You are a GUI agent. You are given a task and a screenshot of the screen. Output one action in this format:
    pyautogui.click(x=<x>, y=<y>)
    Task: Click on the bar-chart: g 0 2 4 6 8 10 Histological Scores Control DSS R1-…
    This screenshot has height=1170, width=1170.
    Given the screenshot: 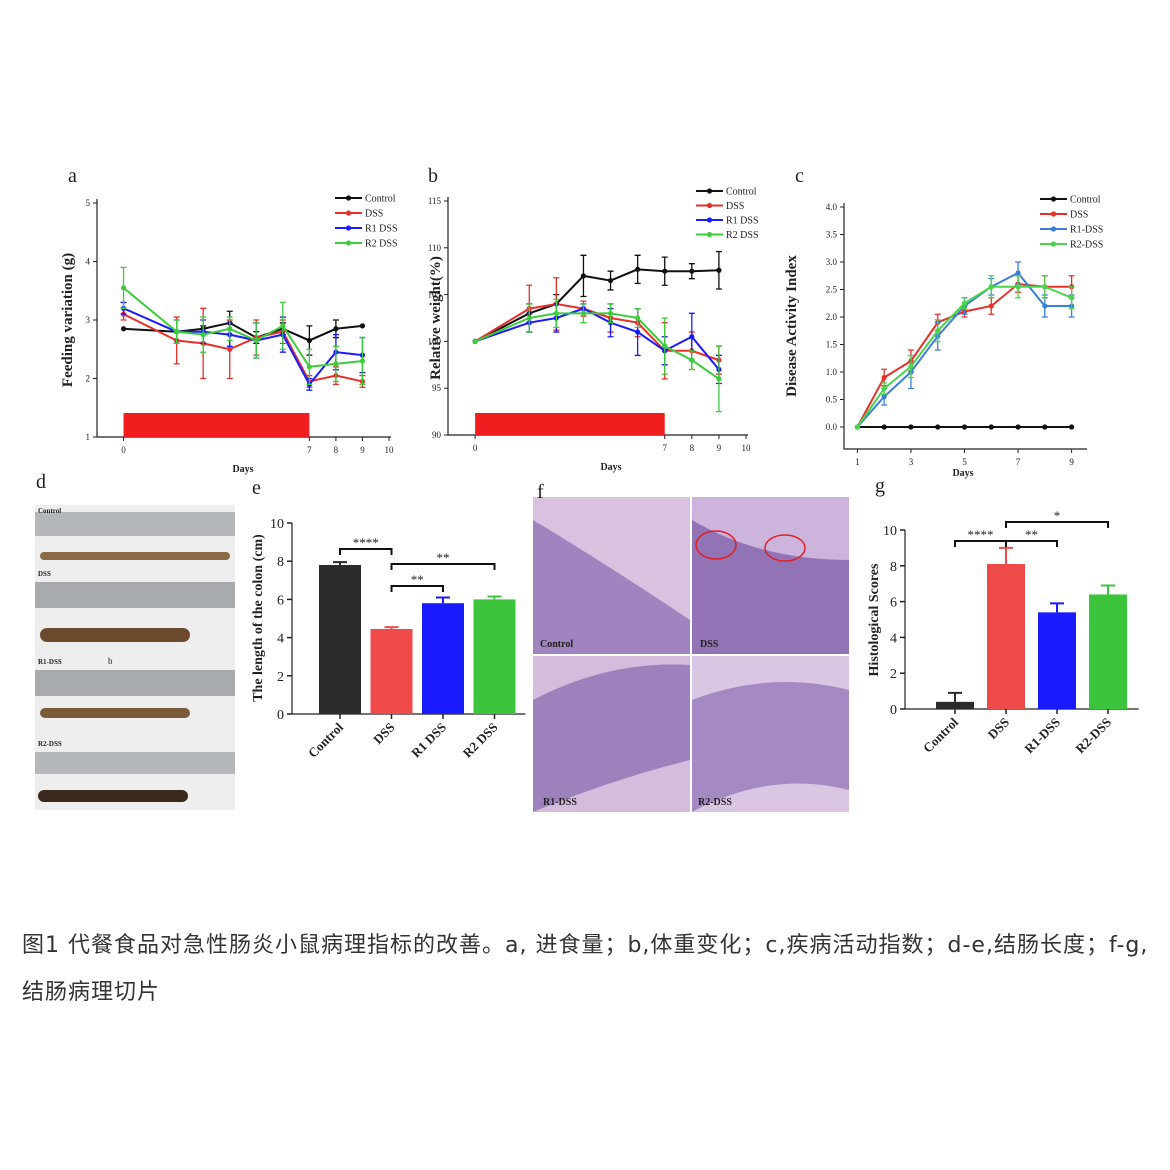 What is the action you would take?
    pyautogui.click(x=1003, y=615)
    